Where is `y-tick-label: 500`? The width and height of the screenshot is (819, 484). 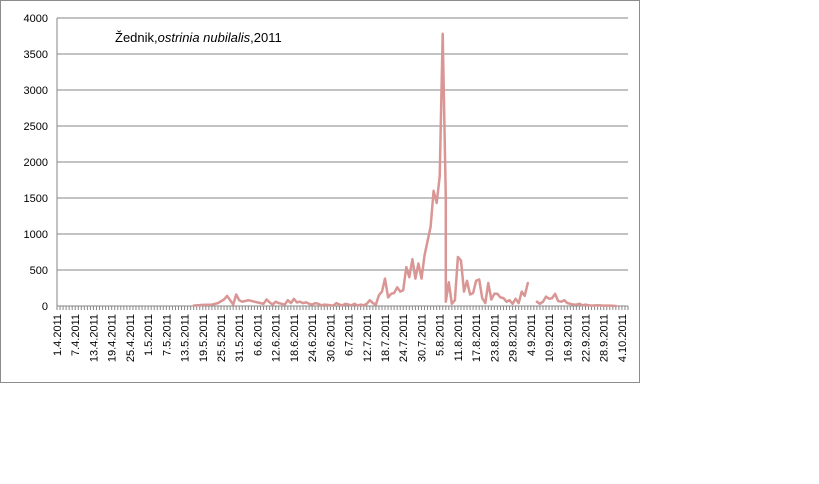 y-tick-label: 500 is located at coordinates (39, 271).